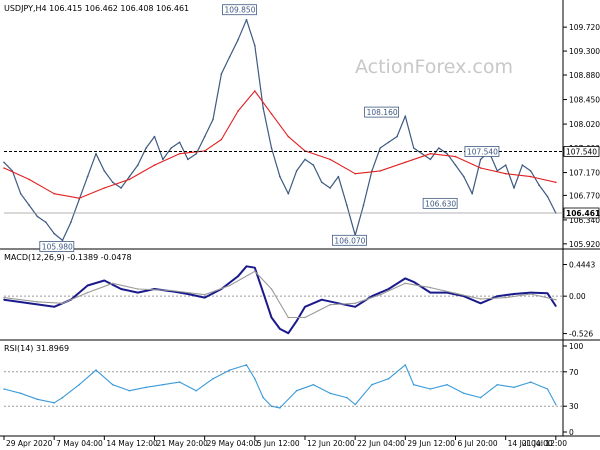 The image size is (600, 450). Describe the element at coordinates (280, 386) in the screenshot. I see `rsi-series` at that location.